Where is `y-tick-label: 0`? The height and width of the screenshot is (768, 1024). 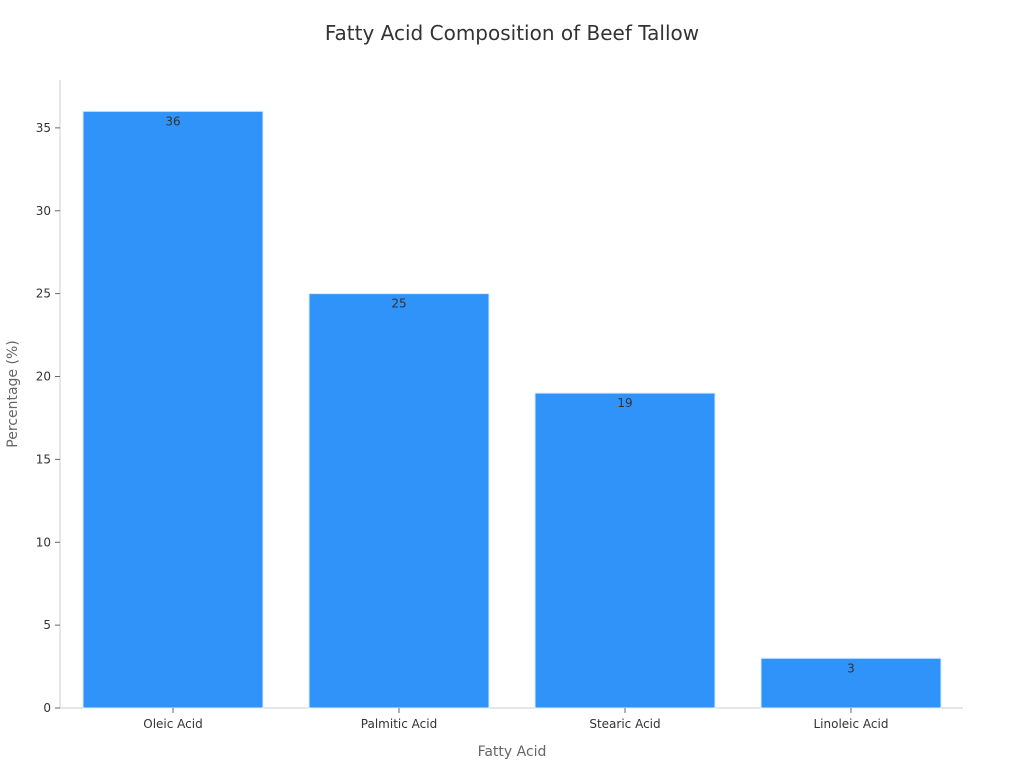 y-tick-label: 0 is located at coordinates (47, 708).